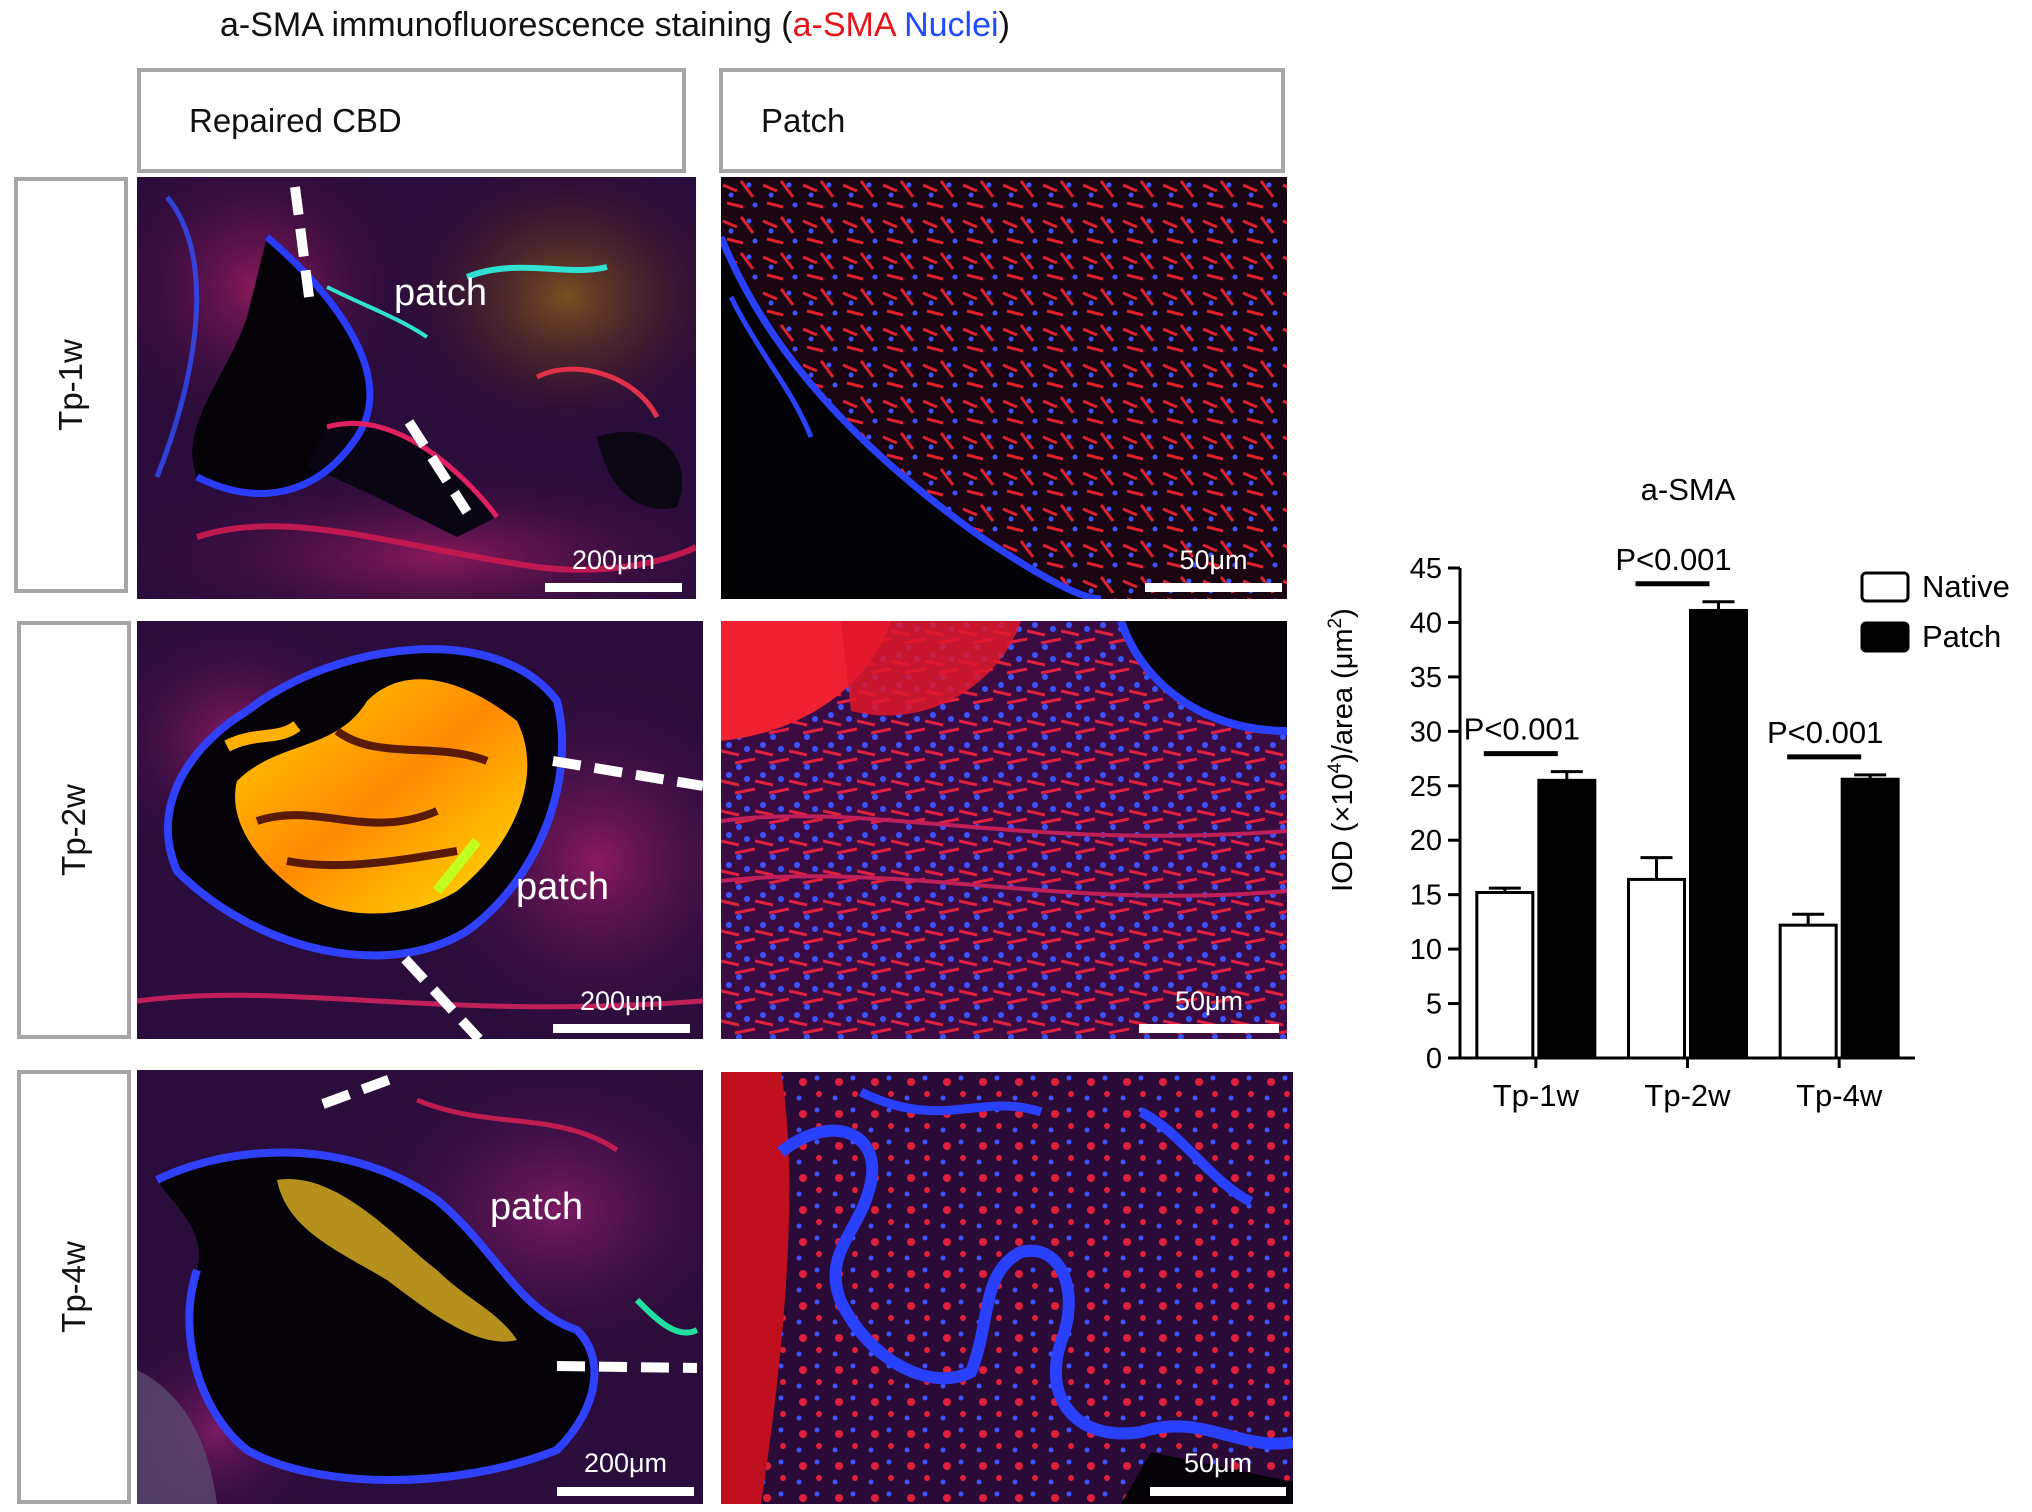  Describe the element at coordinates (843, 25) in the screenshot. I see `title-asma: a-SMA` at that location.